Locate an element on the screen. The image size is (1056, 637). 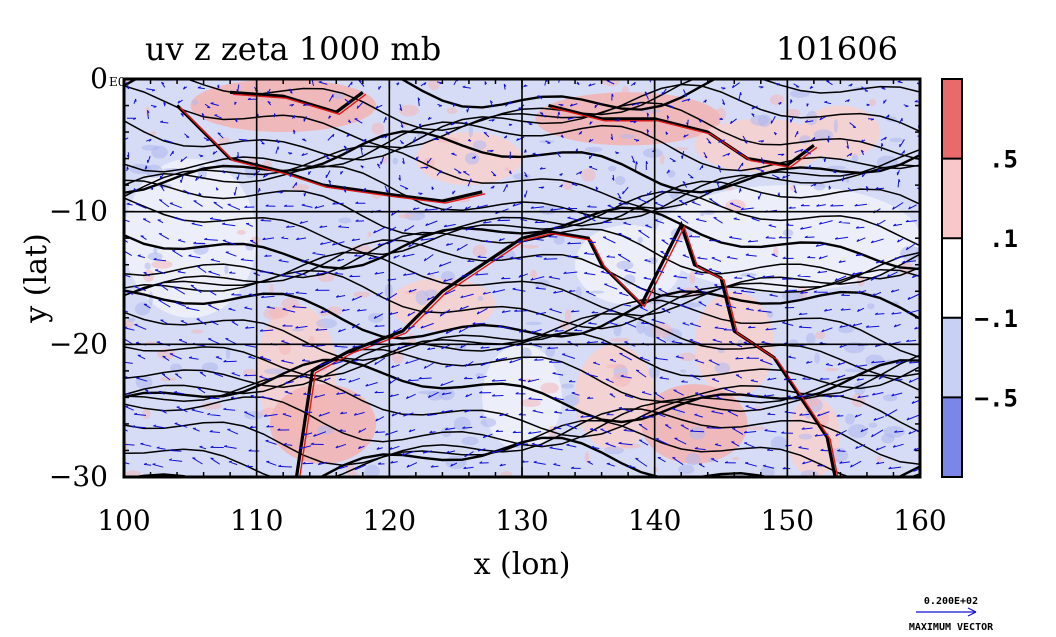
colorbar-label: .1 is located at coordinates (1003, 239).